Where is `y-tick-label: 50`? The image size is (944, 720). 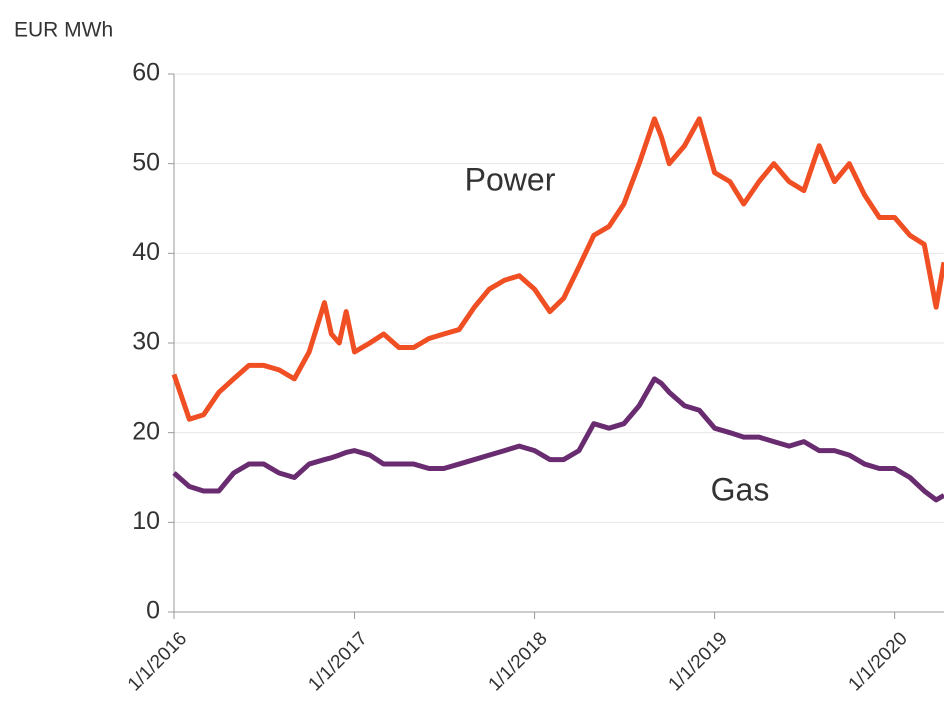 y-tick-label: 50 is located at coordinates (146, 162).